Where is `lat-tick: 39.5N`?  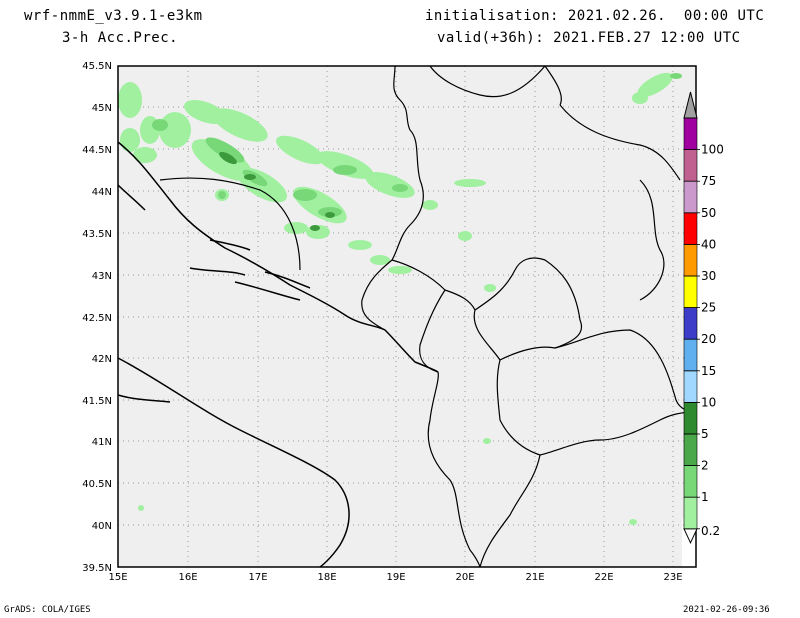
lat-tick: 39.5N is located at coordinates (97, 568).